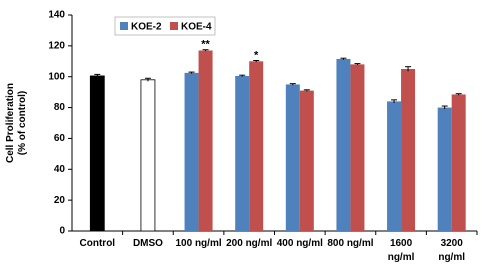 This screenshot has width=483, height=271. I want to click on y-tick-label: 120, so click(56, 45).